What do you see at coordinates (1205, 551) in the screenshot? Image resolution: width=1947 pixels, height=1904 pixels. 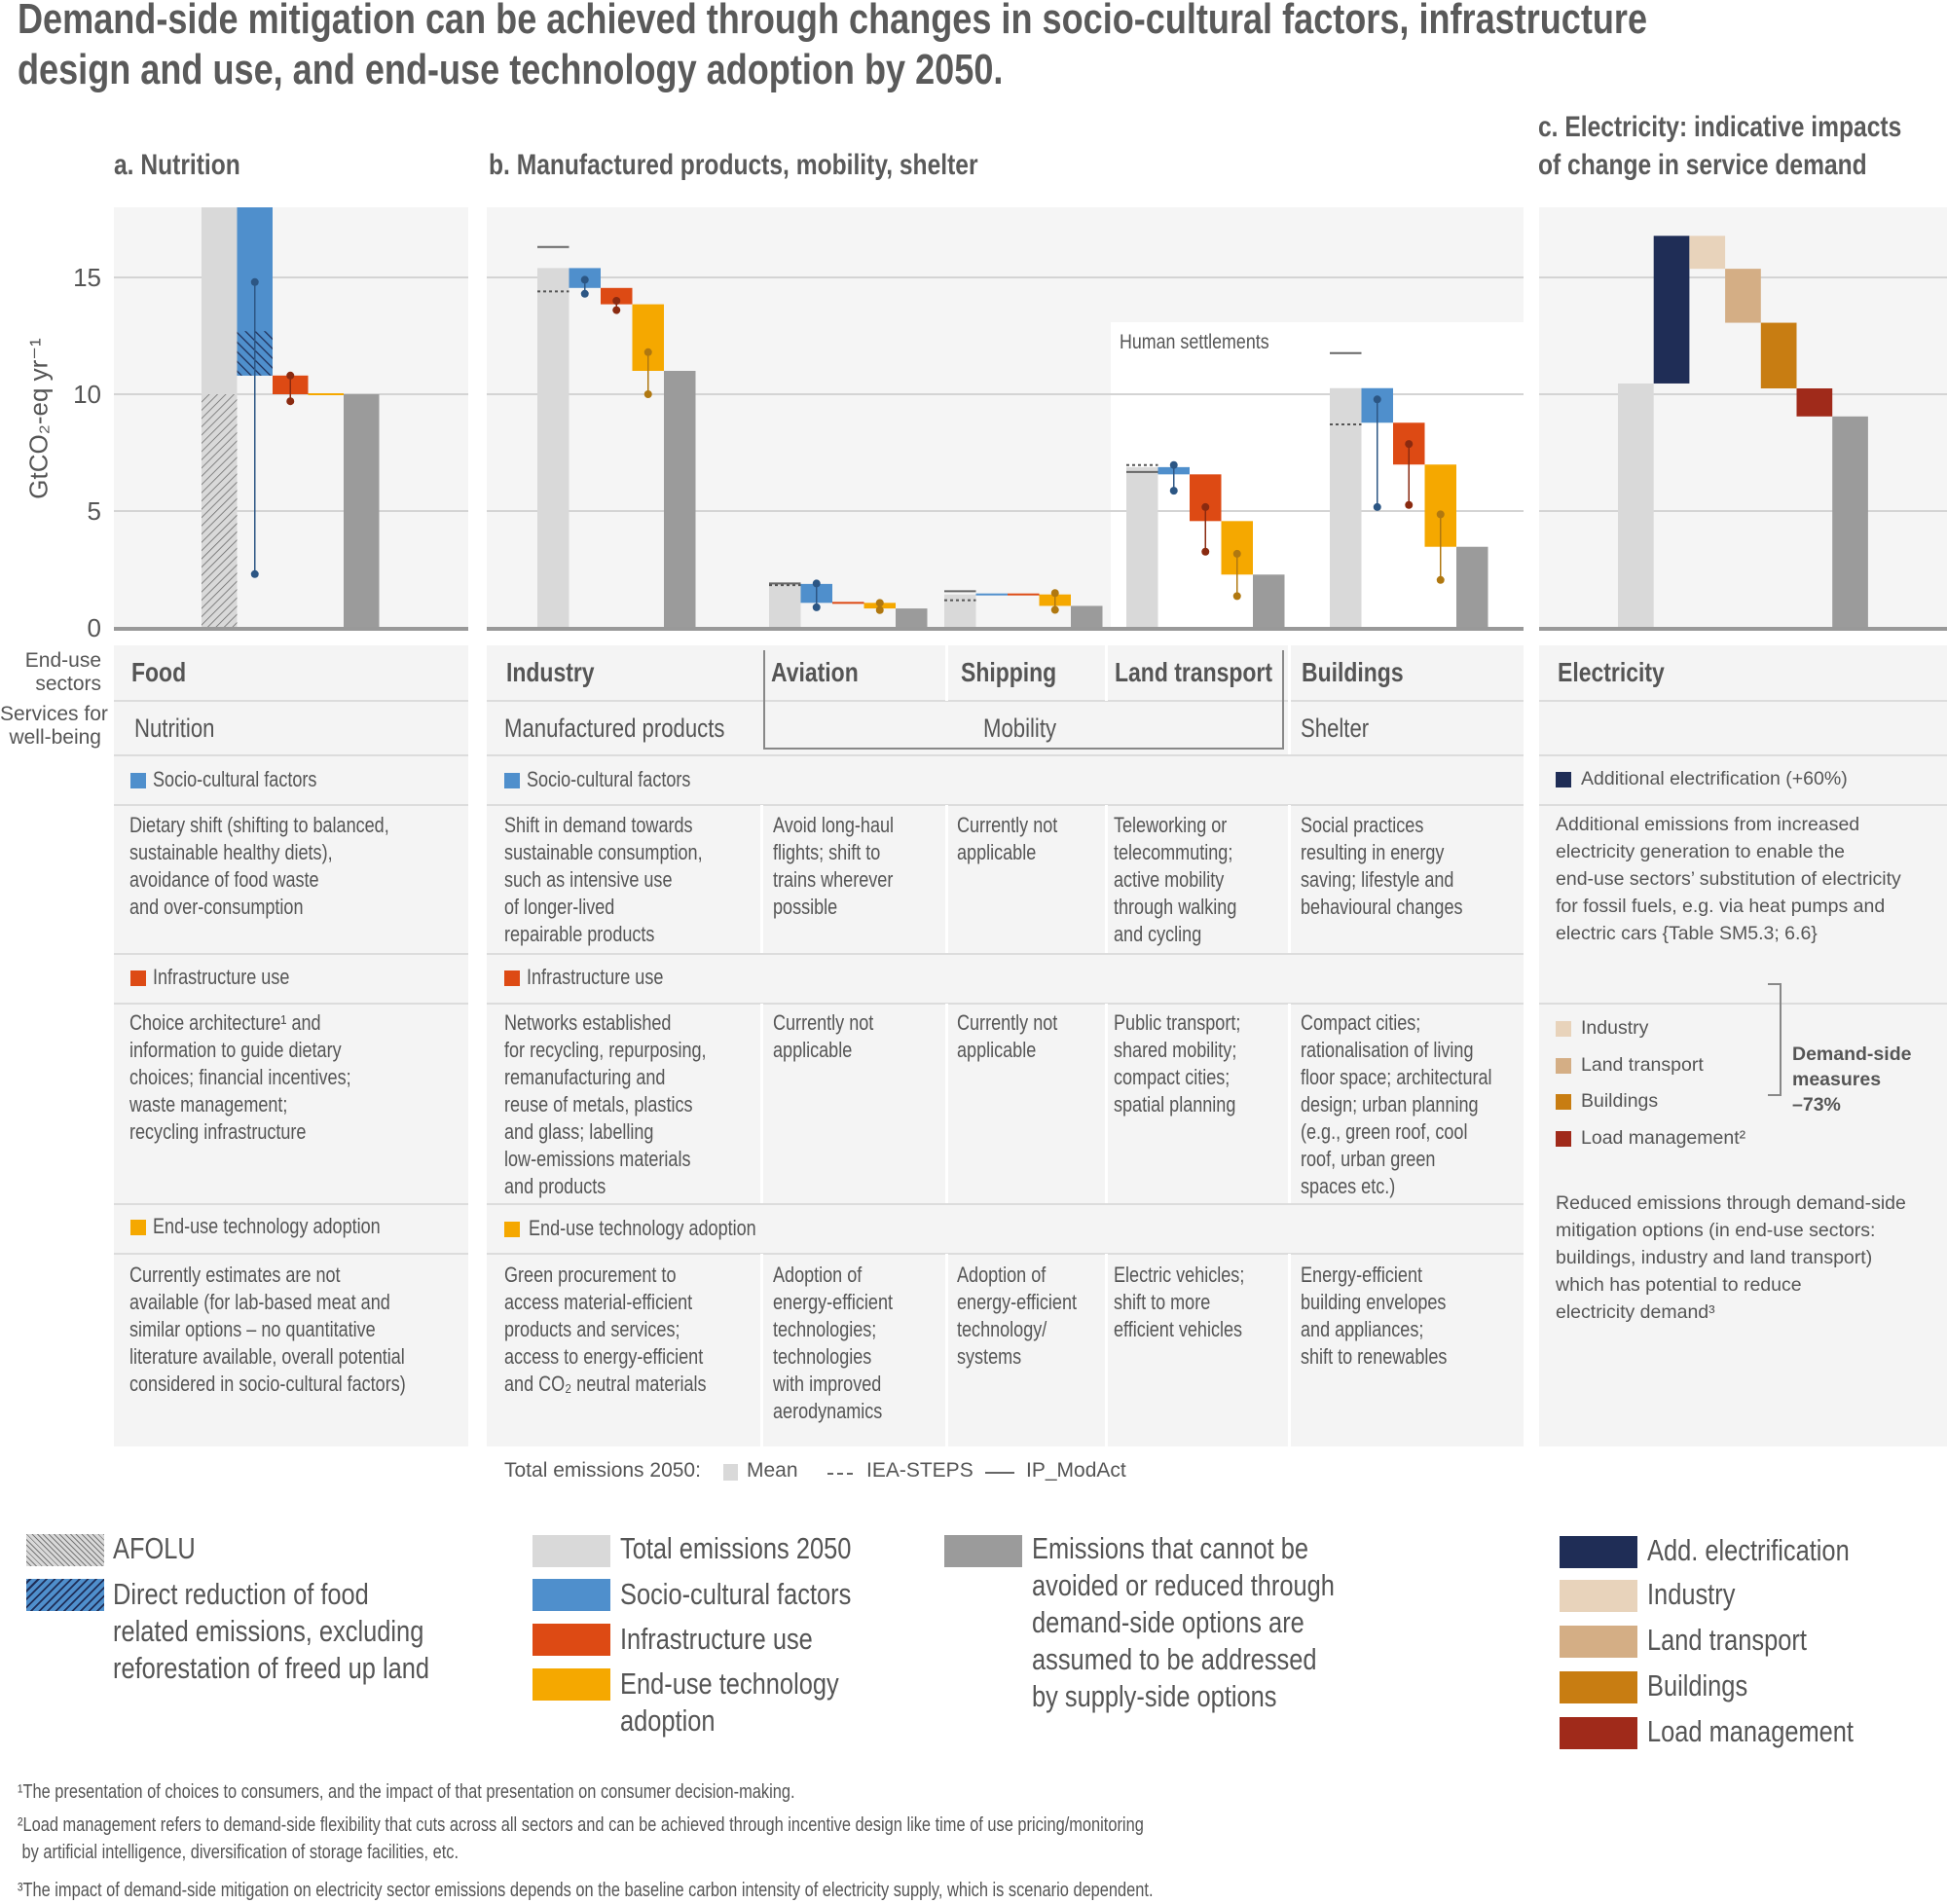 I see `infra-land-transport-range-low` at bounding box center [1205, 551].